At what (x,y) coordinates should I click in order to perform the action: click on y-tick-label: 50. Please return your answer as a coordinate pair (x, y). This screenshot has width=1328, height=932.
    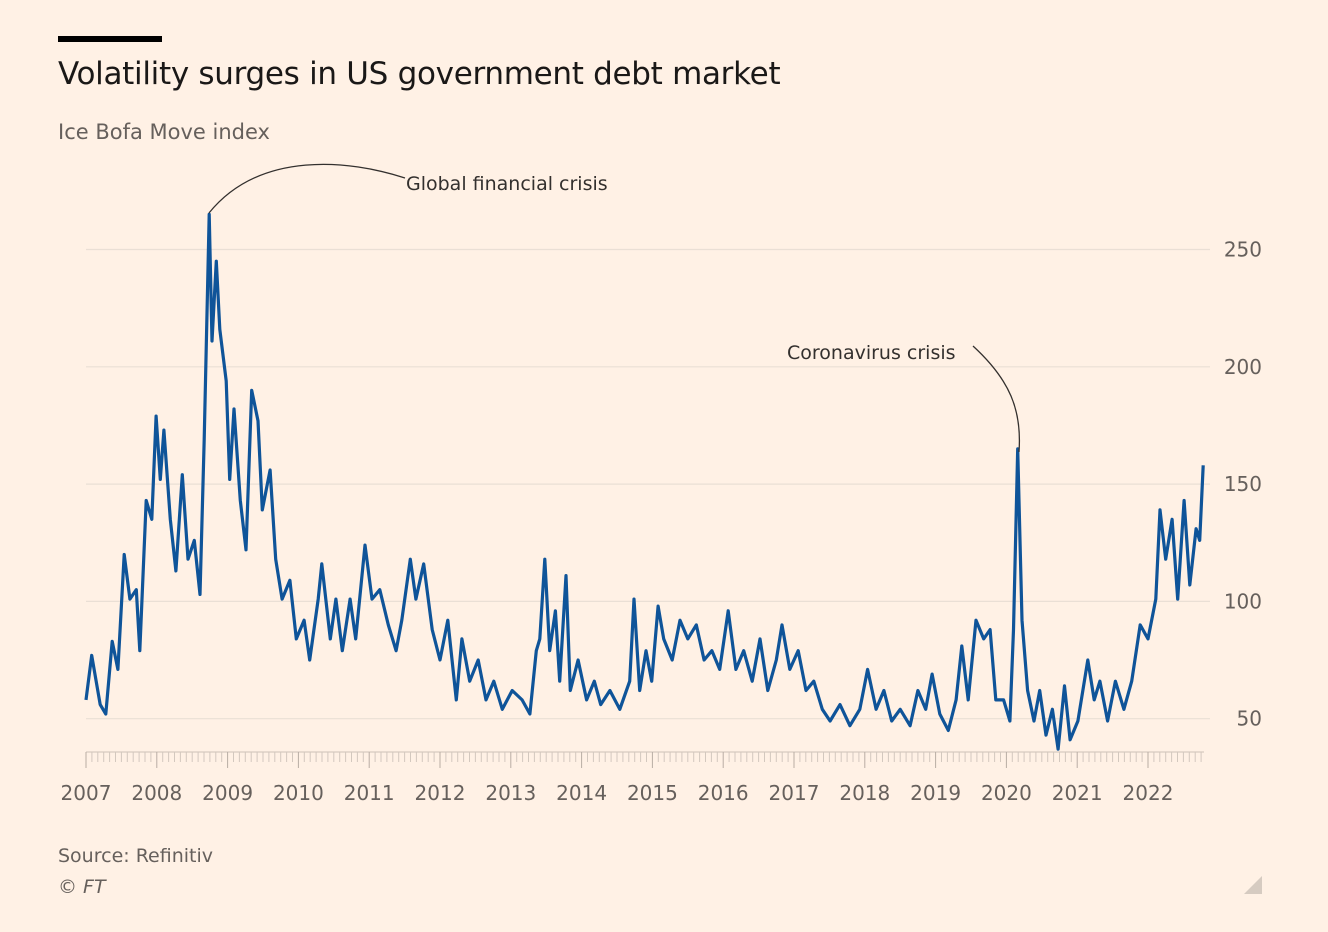
    Looking at the image, I should click on (1249, 719).